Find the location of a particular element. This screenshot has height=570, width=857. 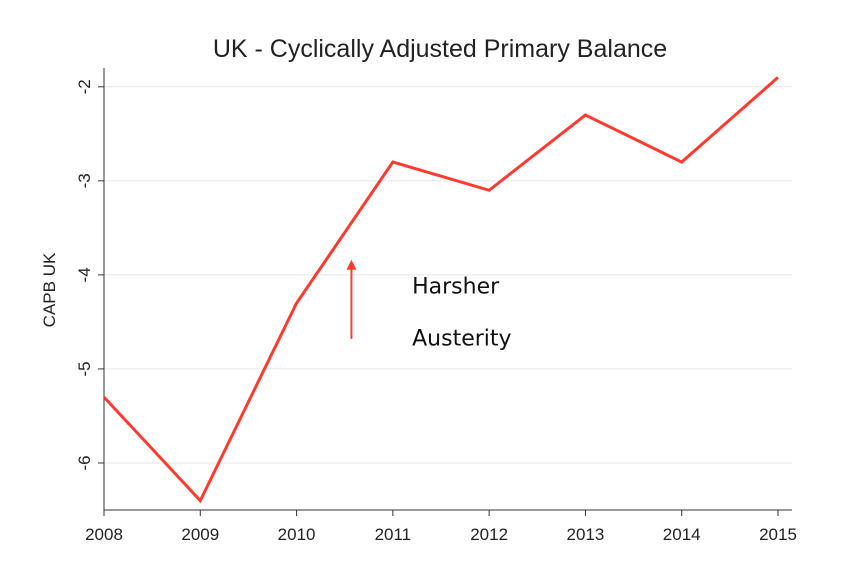

x-tick-label: 2010 is located at coordinates (297, 534).